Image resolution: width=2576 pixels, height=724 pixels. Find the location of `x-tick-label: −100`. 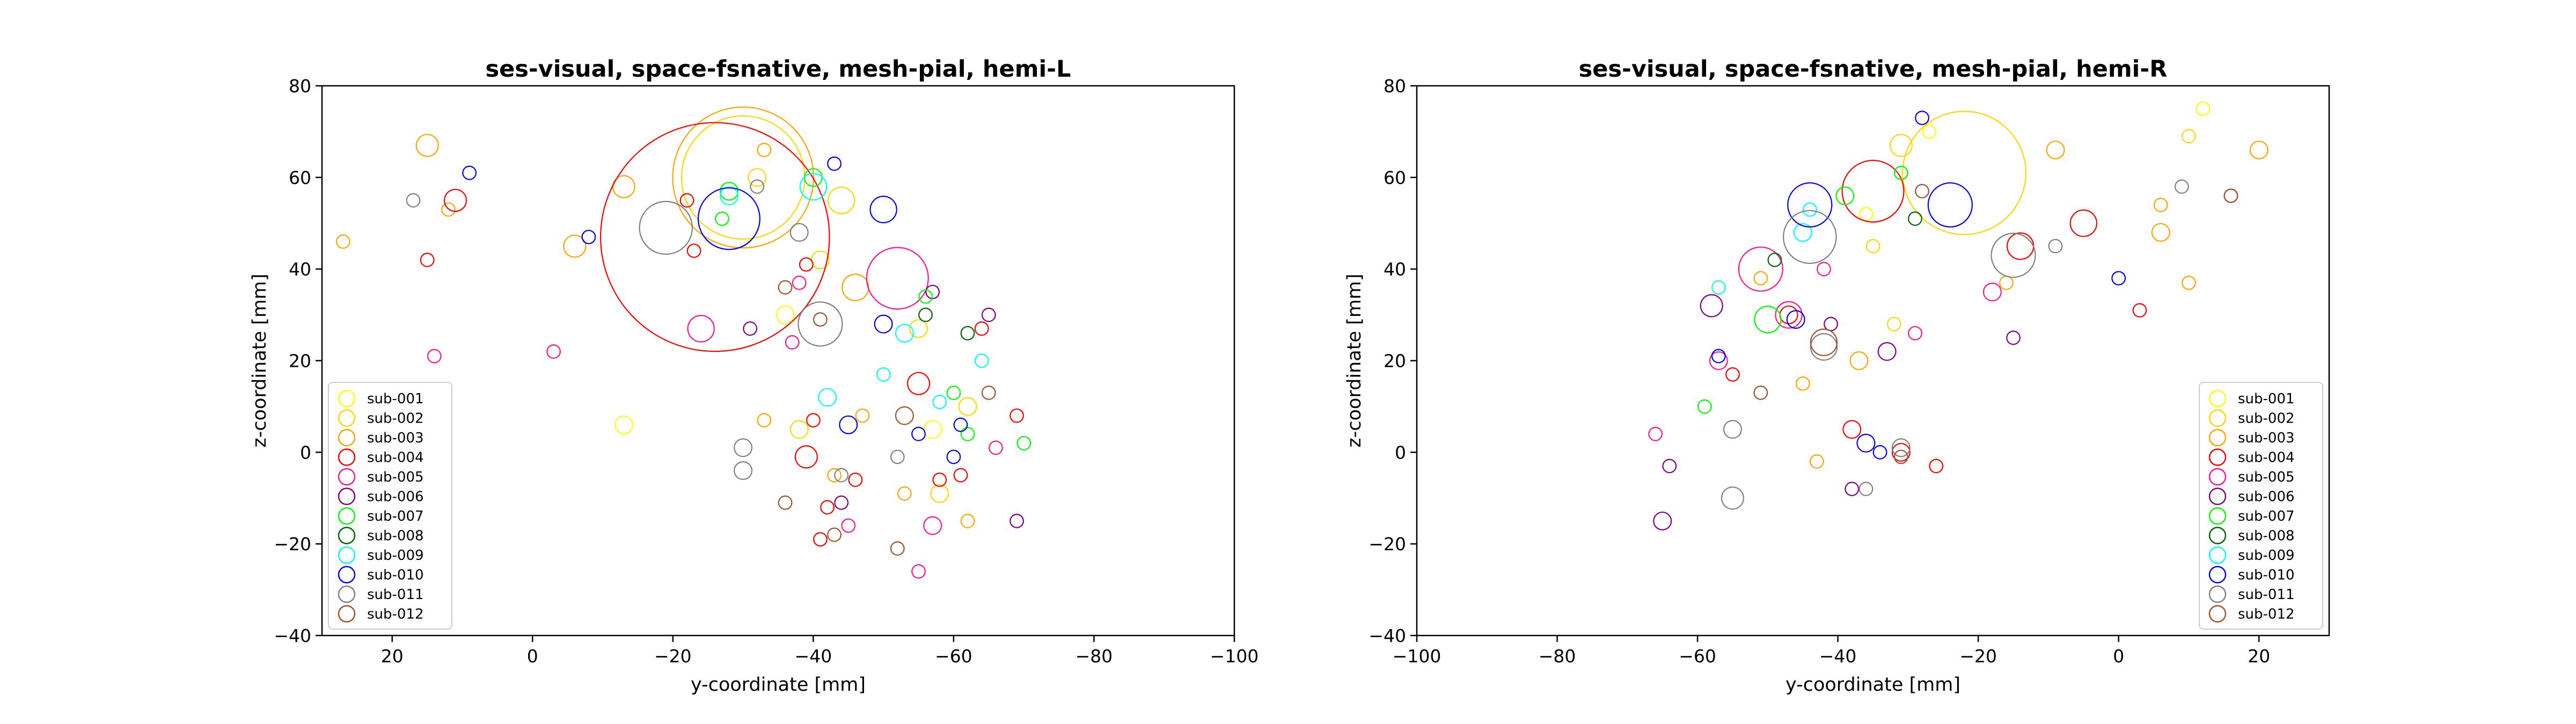

x-tick-label: −100 is located at coordinates (1417, 656).